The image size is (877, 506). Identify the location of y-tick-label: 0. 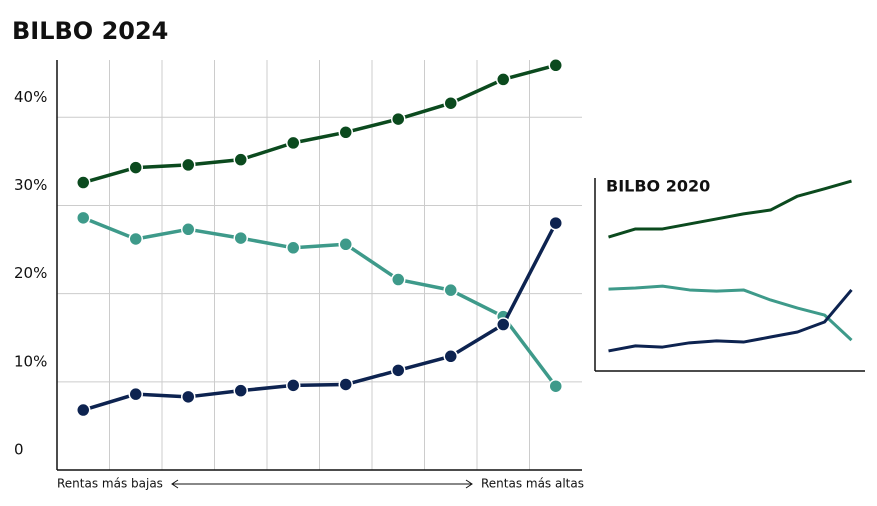
(19, 450).